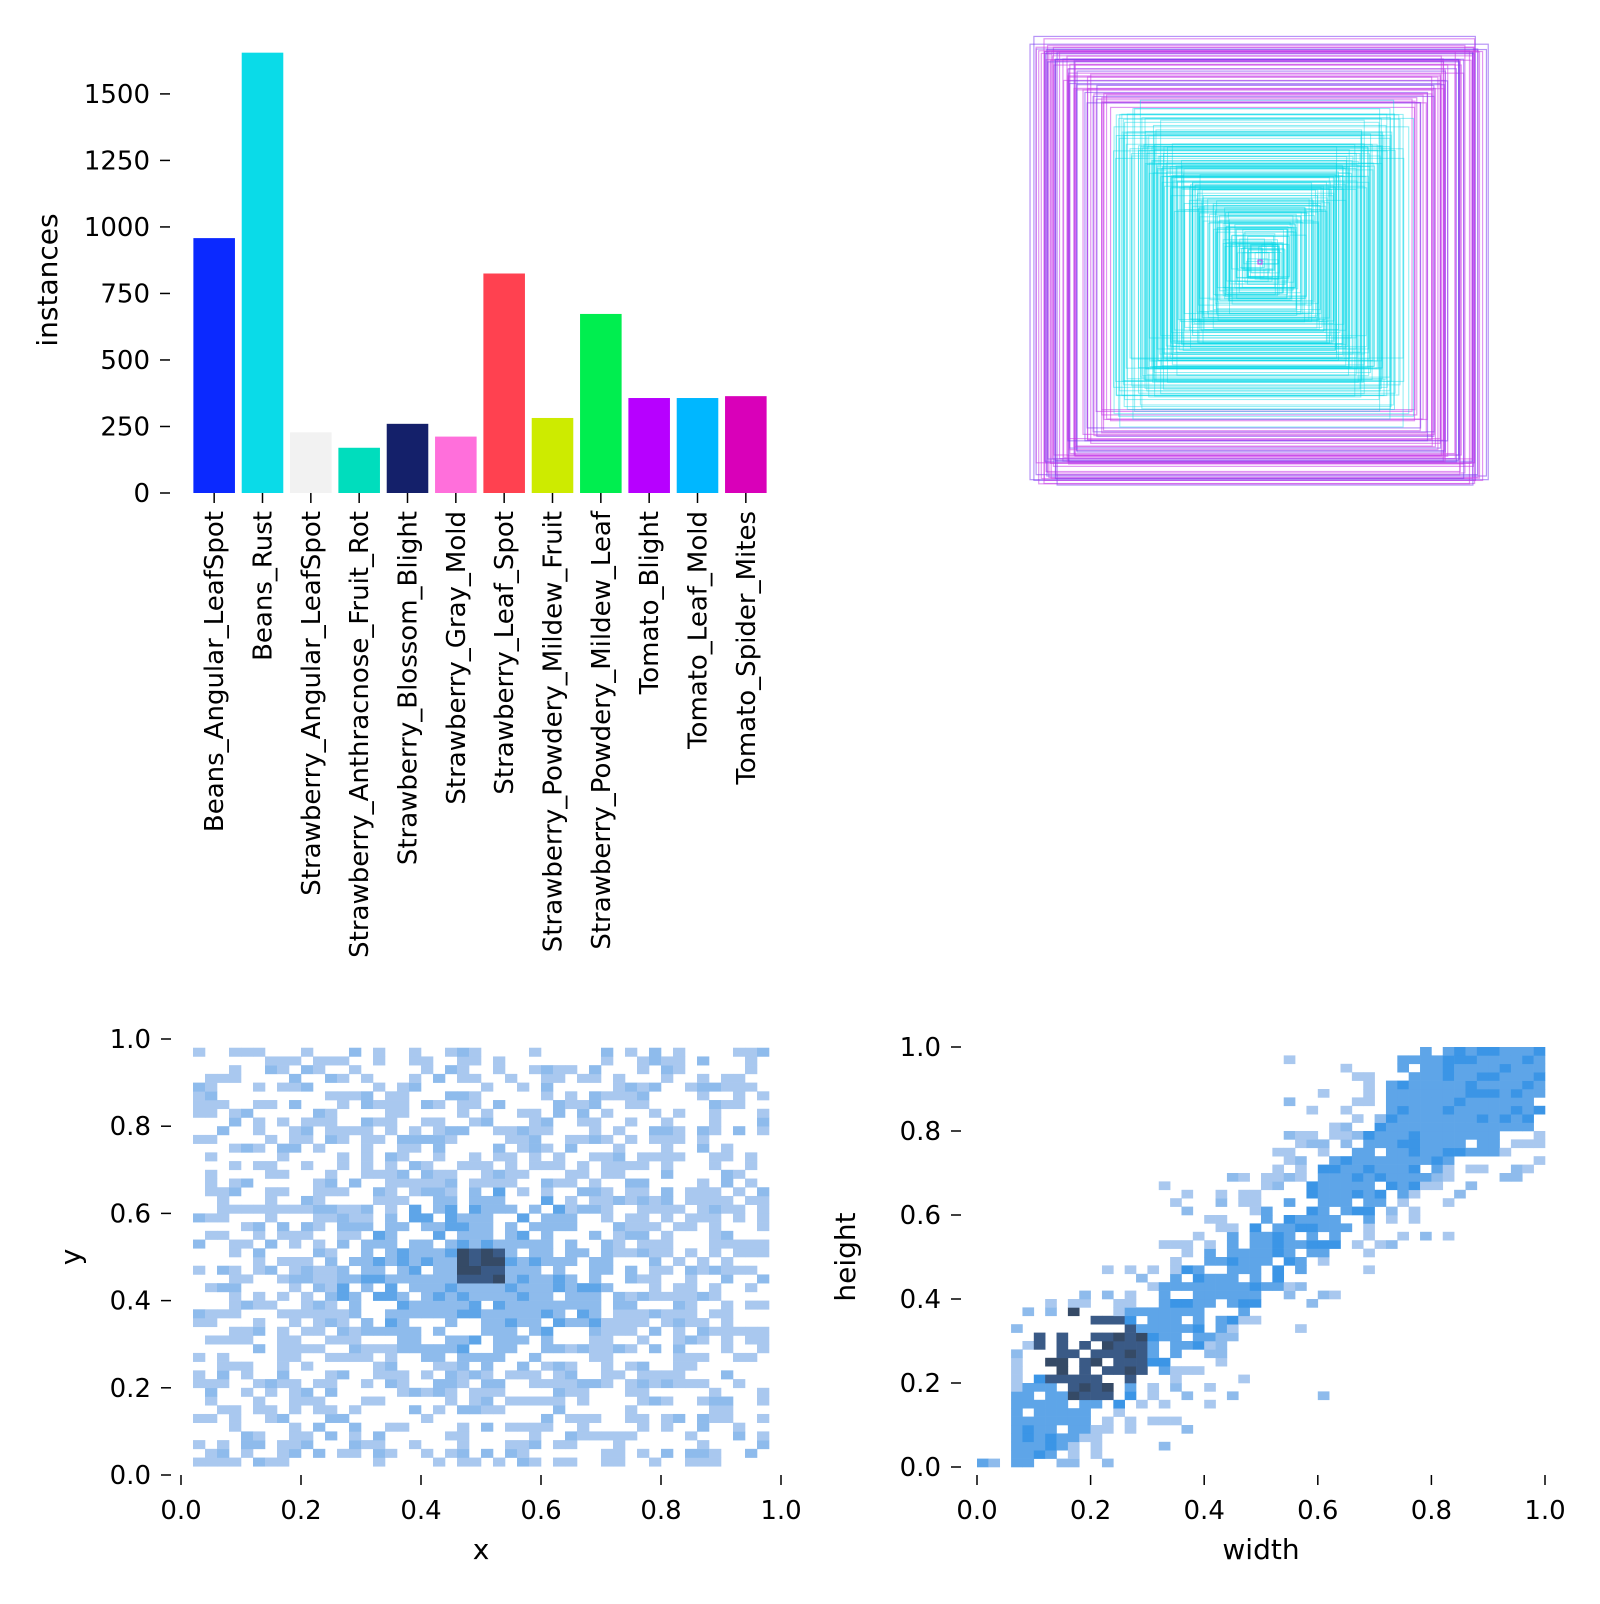  I want to click on magenta-box, so click(1267, 262).